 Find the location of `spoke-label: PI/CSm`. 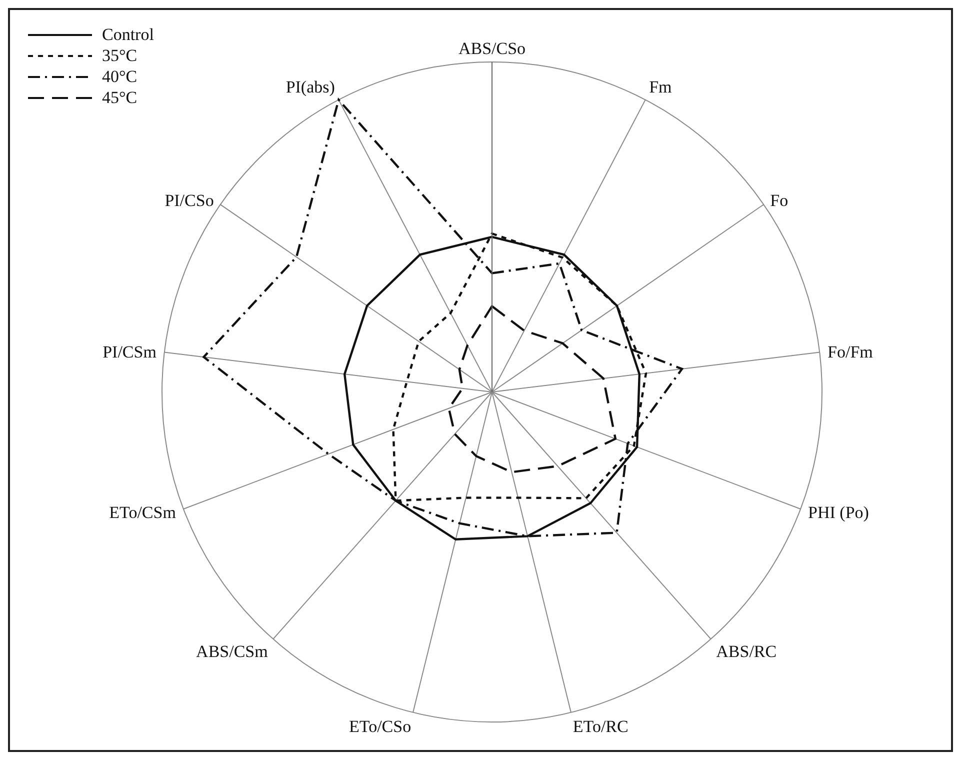

spoke-label: PI/CSm is located at coordinates (129, 352).